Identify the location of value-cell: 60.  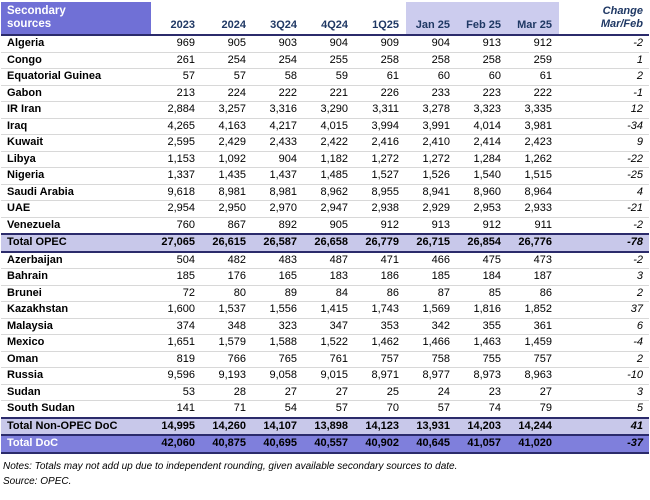
(482, 77).